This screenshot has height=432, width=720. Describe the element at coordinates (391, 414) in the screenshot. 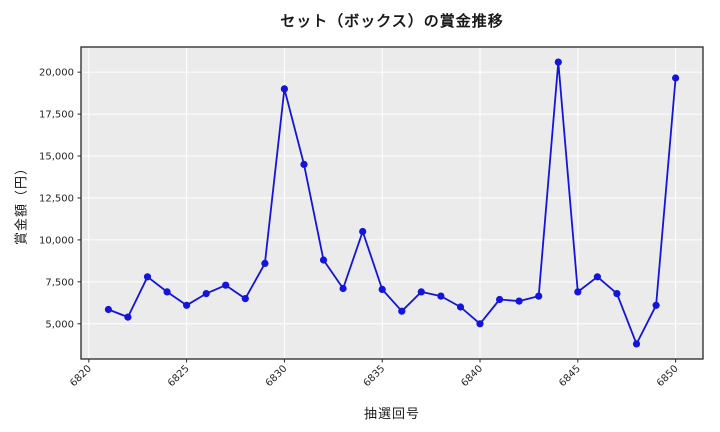

I see `x-axis-label: 抽選回号` at that location.